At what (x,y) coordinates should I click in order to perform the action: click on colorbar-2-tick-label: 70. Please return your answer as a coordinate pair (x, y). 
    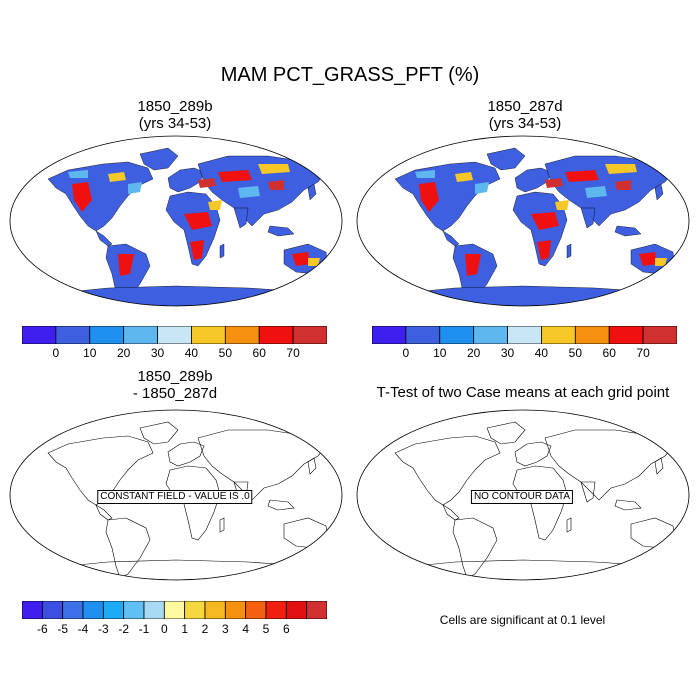
    Looking at the image, I should click on (643, 353).